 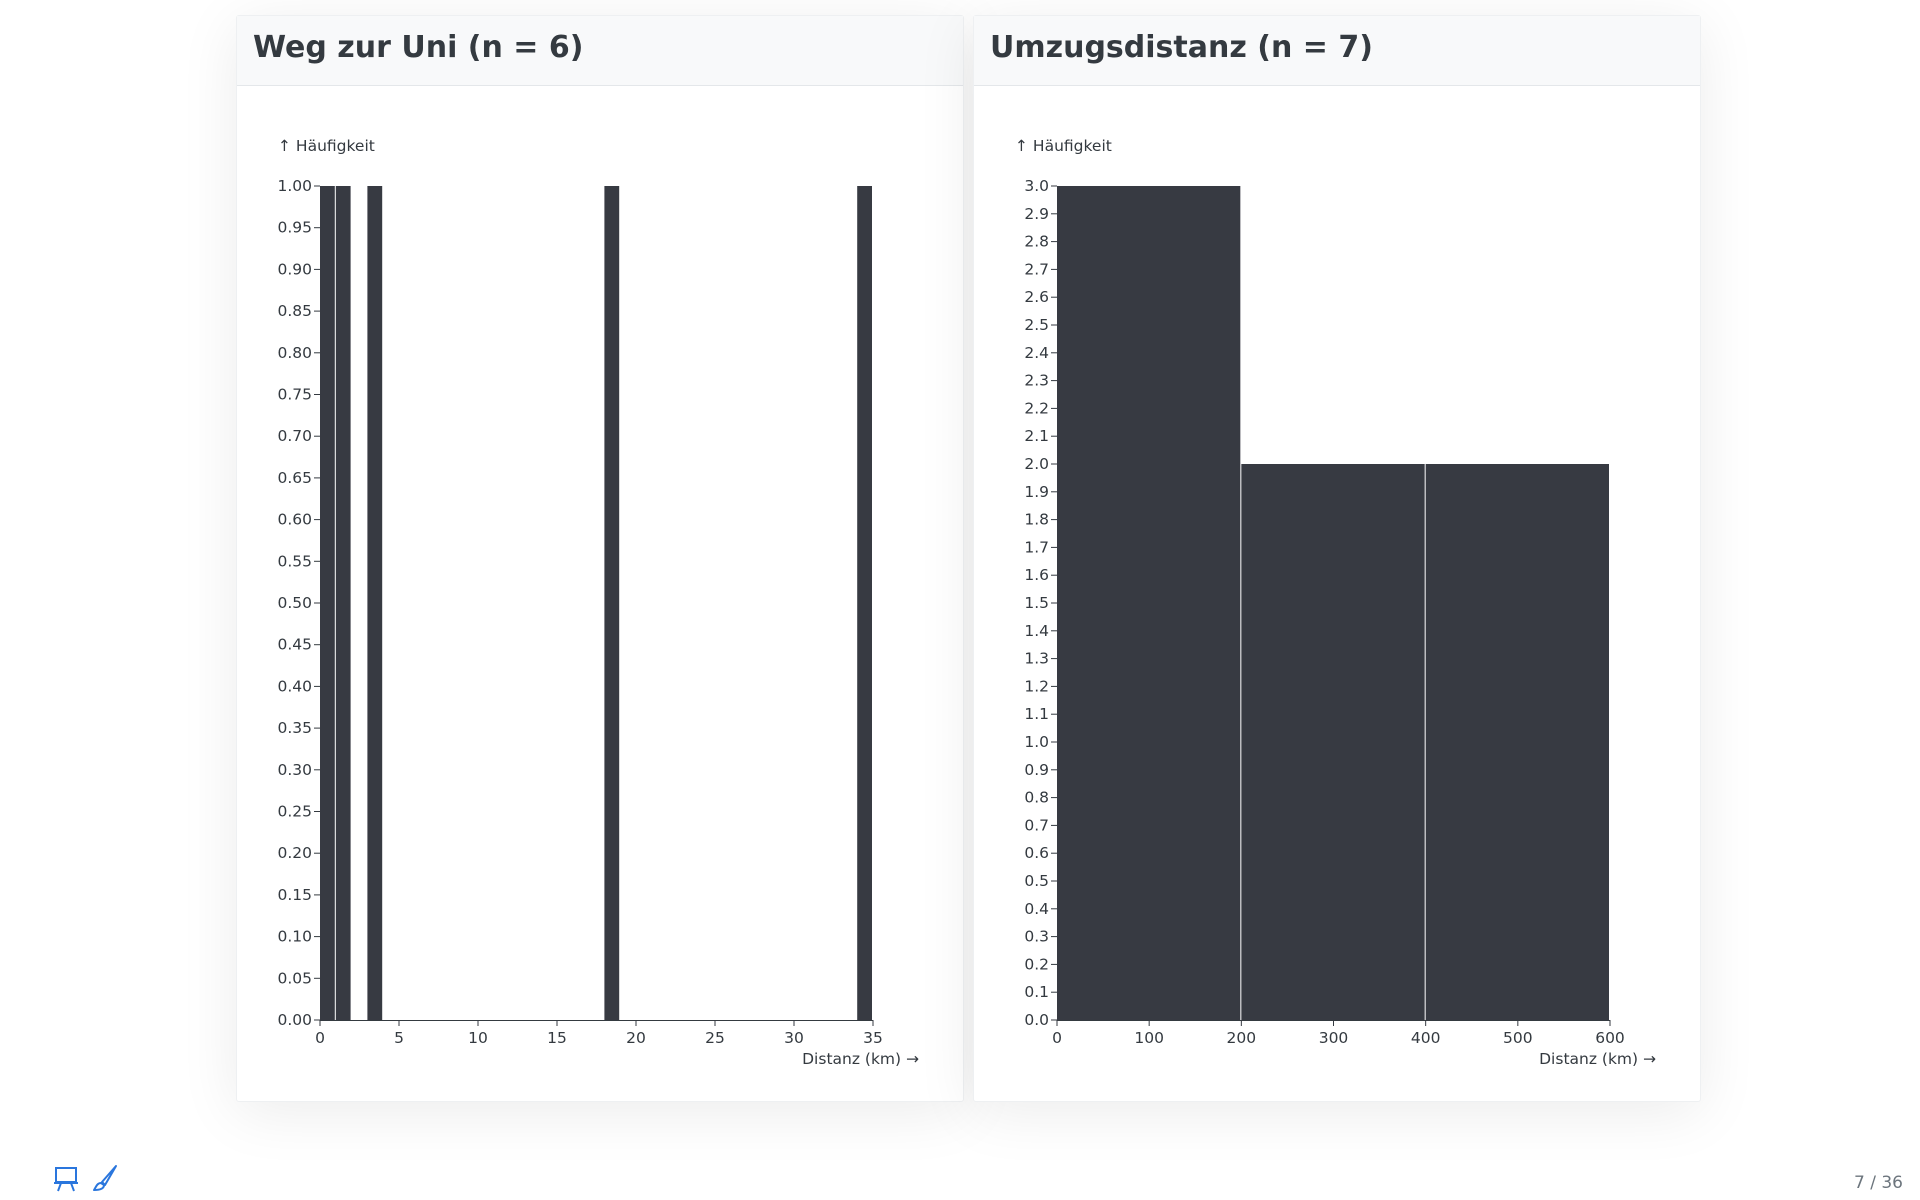 I want to click on y-tick-label: 0.6, so click(x=1036, y=853).